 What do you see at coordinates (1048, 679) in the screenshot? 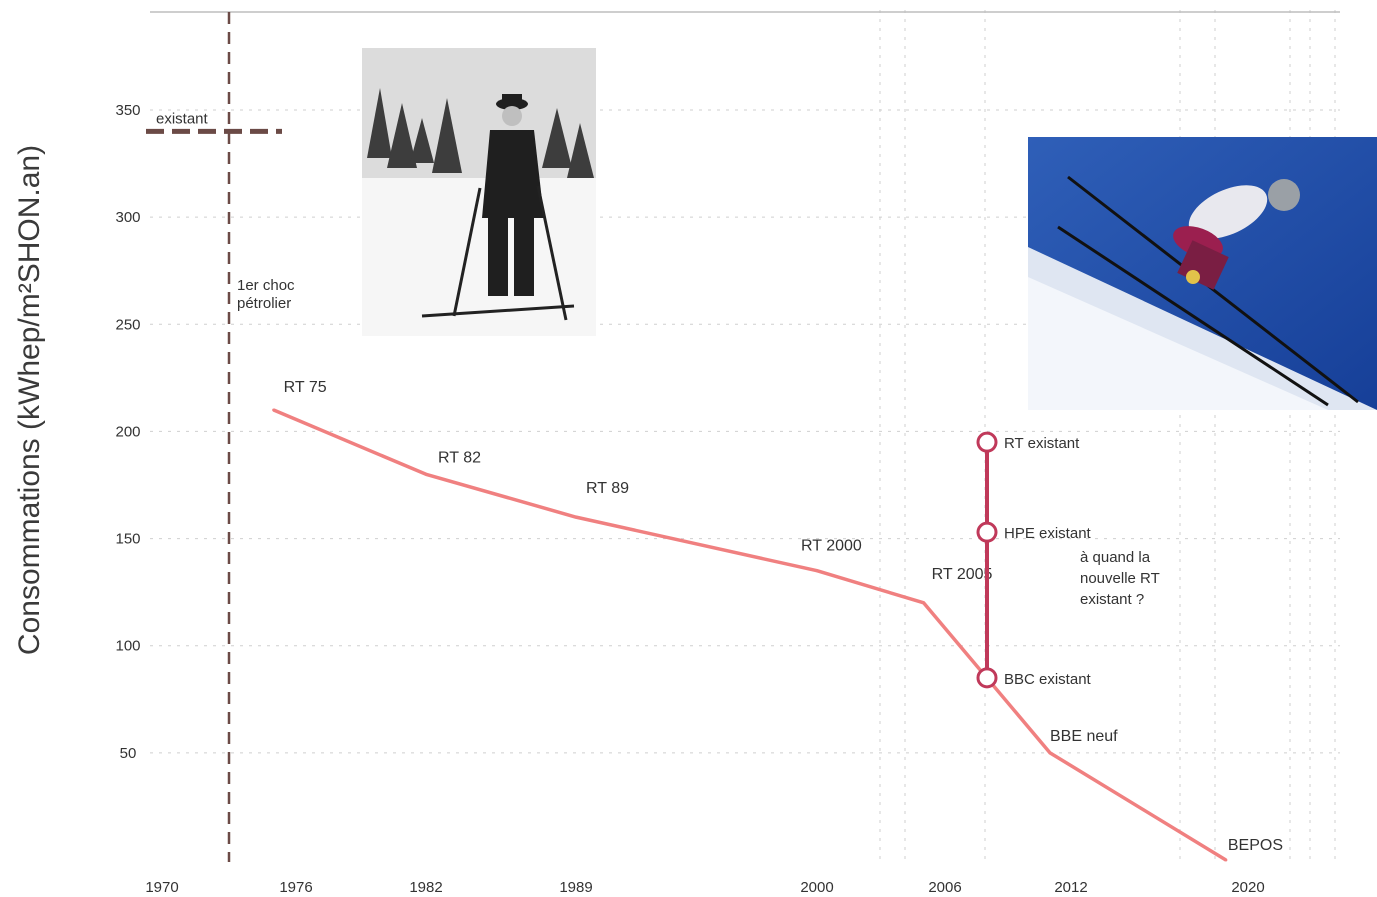
I see `existing-range-label: BBC existant` at bounding box center [1048, 679].